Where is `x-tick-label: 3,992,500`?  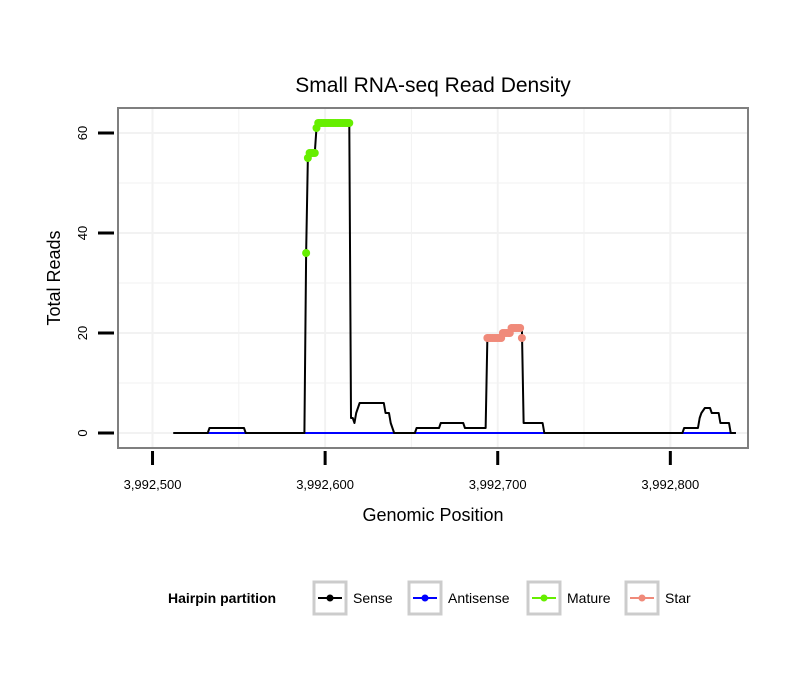 x-tick-label: 3,992,500 is located at coordinates (153, 484).